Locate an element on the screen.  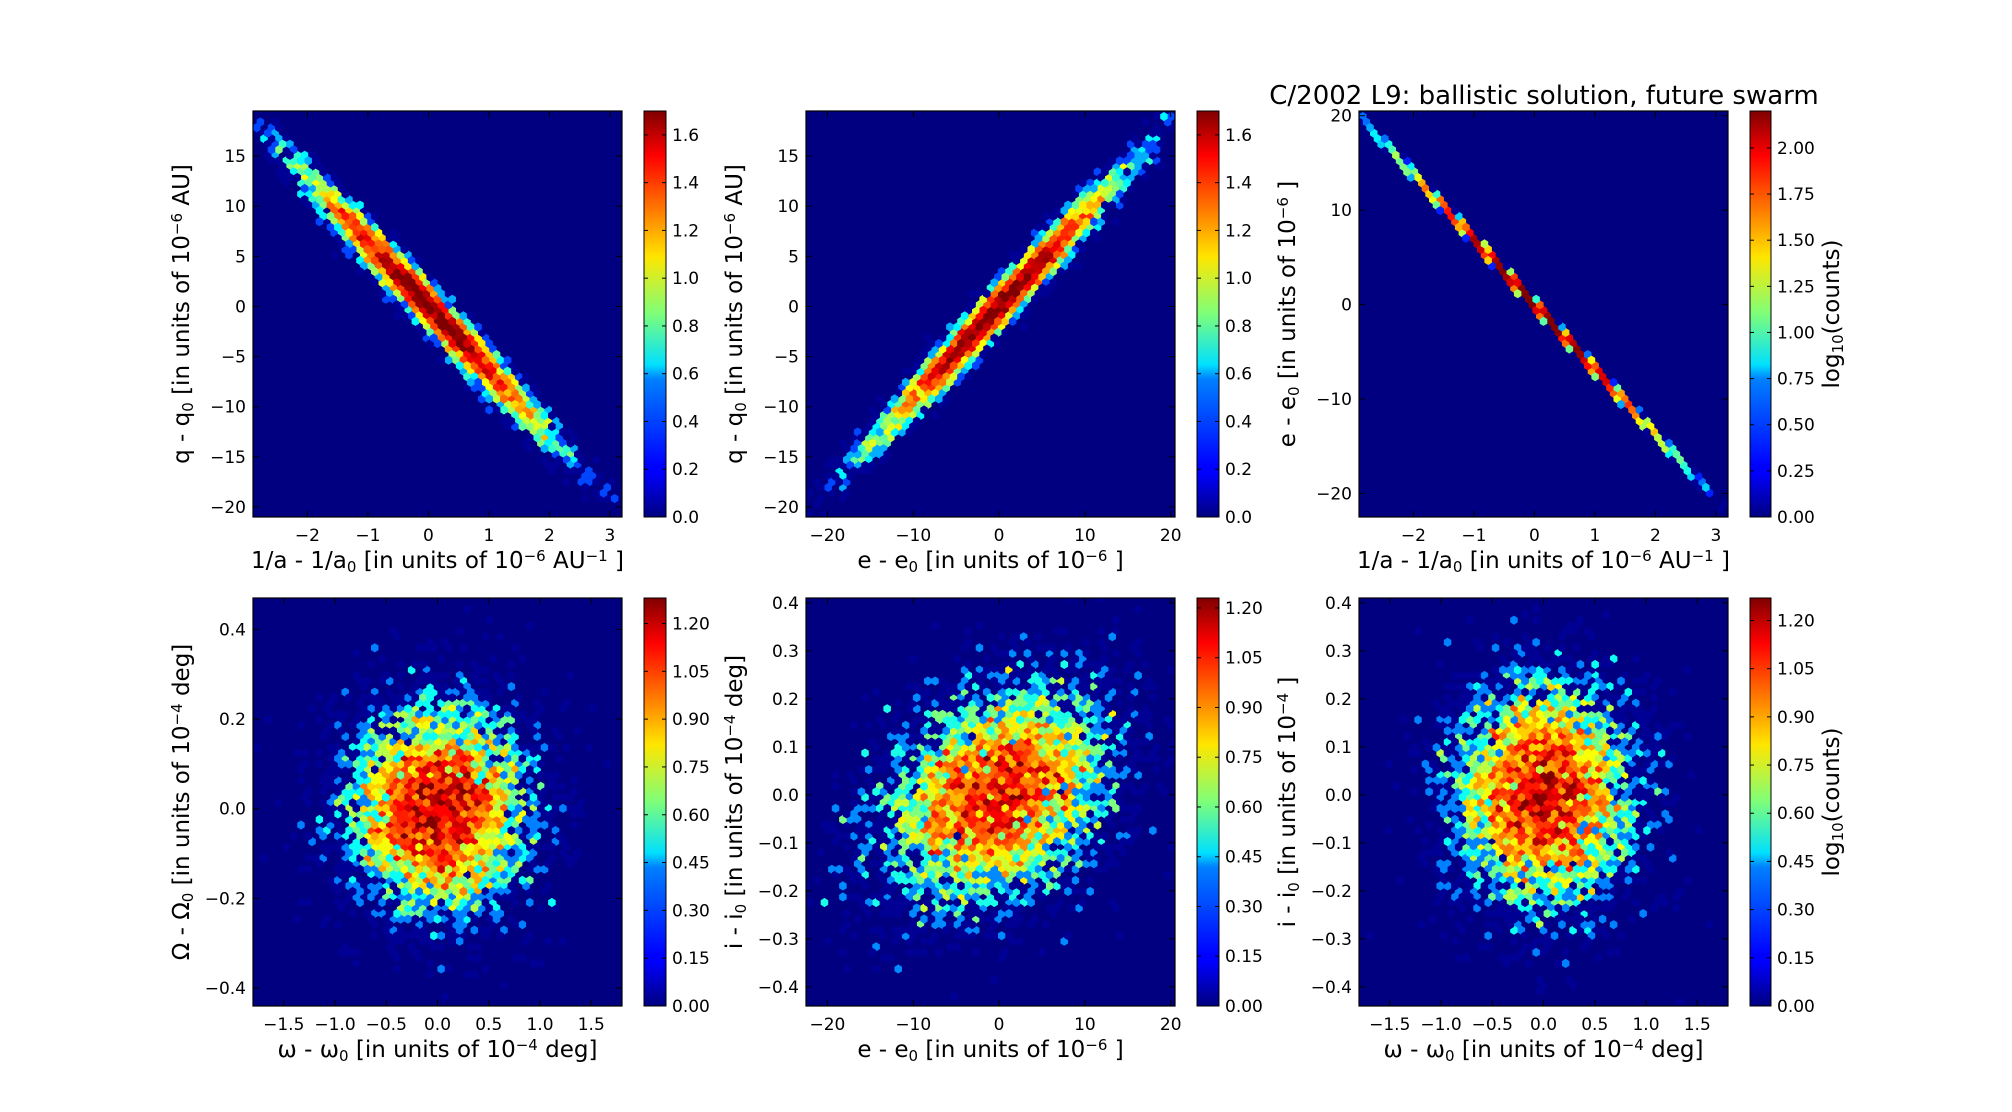
x-tick-label: −2 is located at coordinates (1413, 536).